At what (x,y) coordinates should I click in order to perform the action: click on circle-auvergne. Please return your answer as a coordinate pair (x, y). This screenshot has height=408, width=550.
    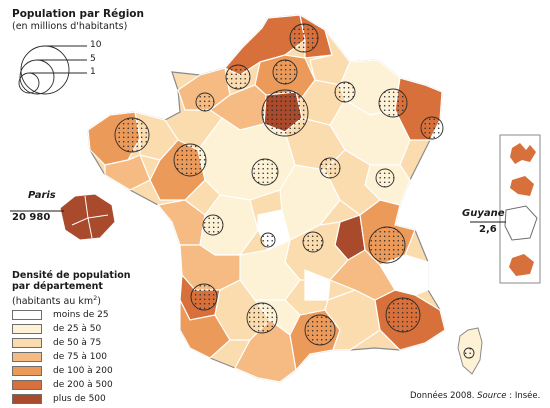
    Looking at the image, I should click on (313, 242).